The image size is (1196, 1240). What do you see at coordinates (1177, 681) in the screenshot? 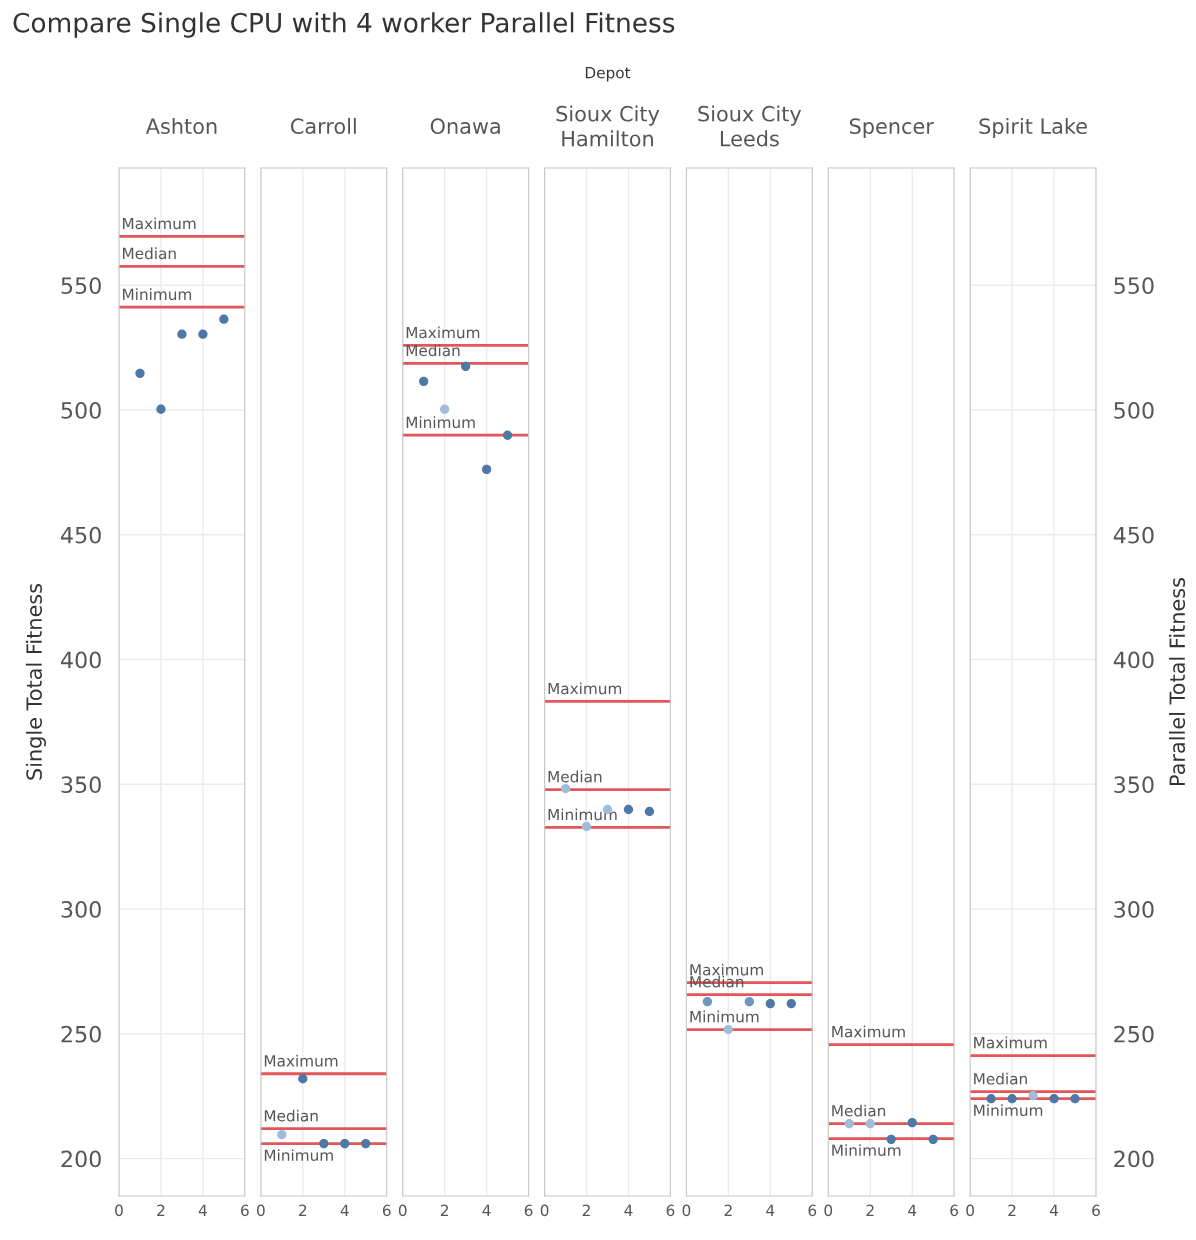
I see `y-axis-title: Parallel Total Fitness` at bounding box center [1177, 681].